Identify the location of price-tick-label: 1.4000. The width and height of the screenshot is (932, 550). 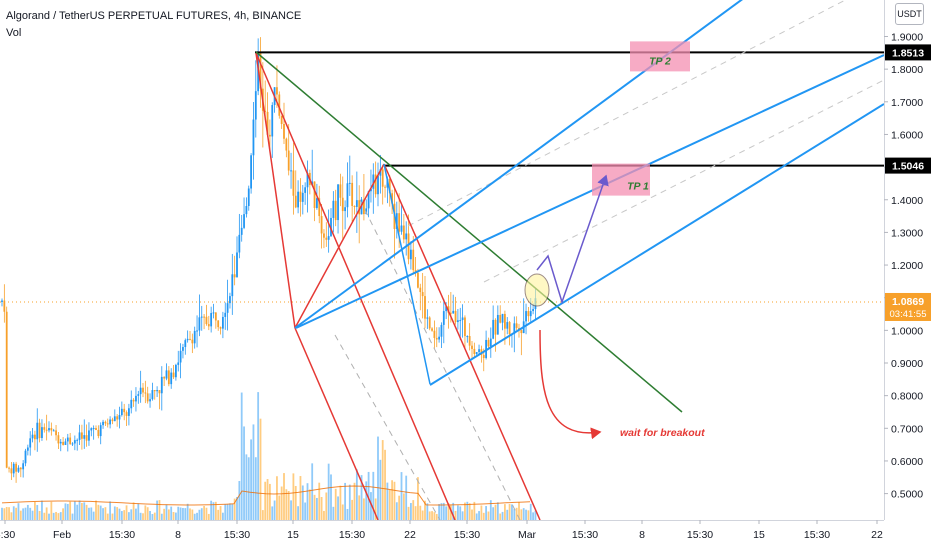
(907, 201).